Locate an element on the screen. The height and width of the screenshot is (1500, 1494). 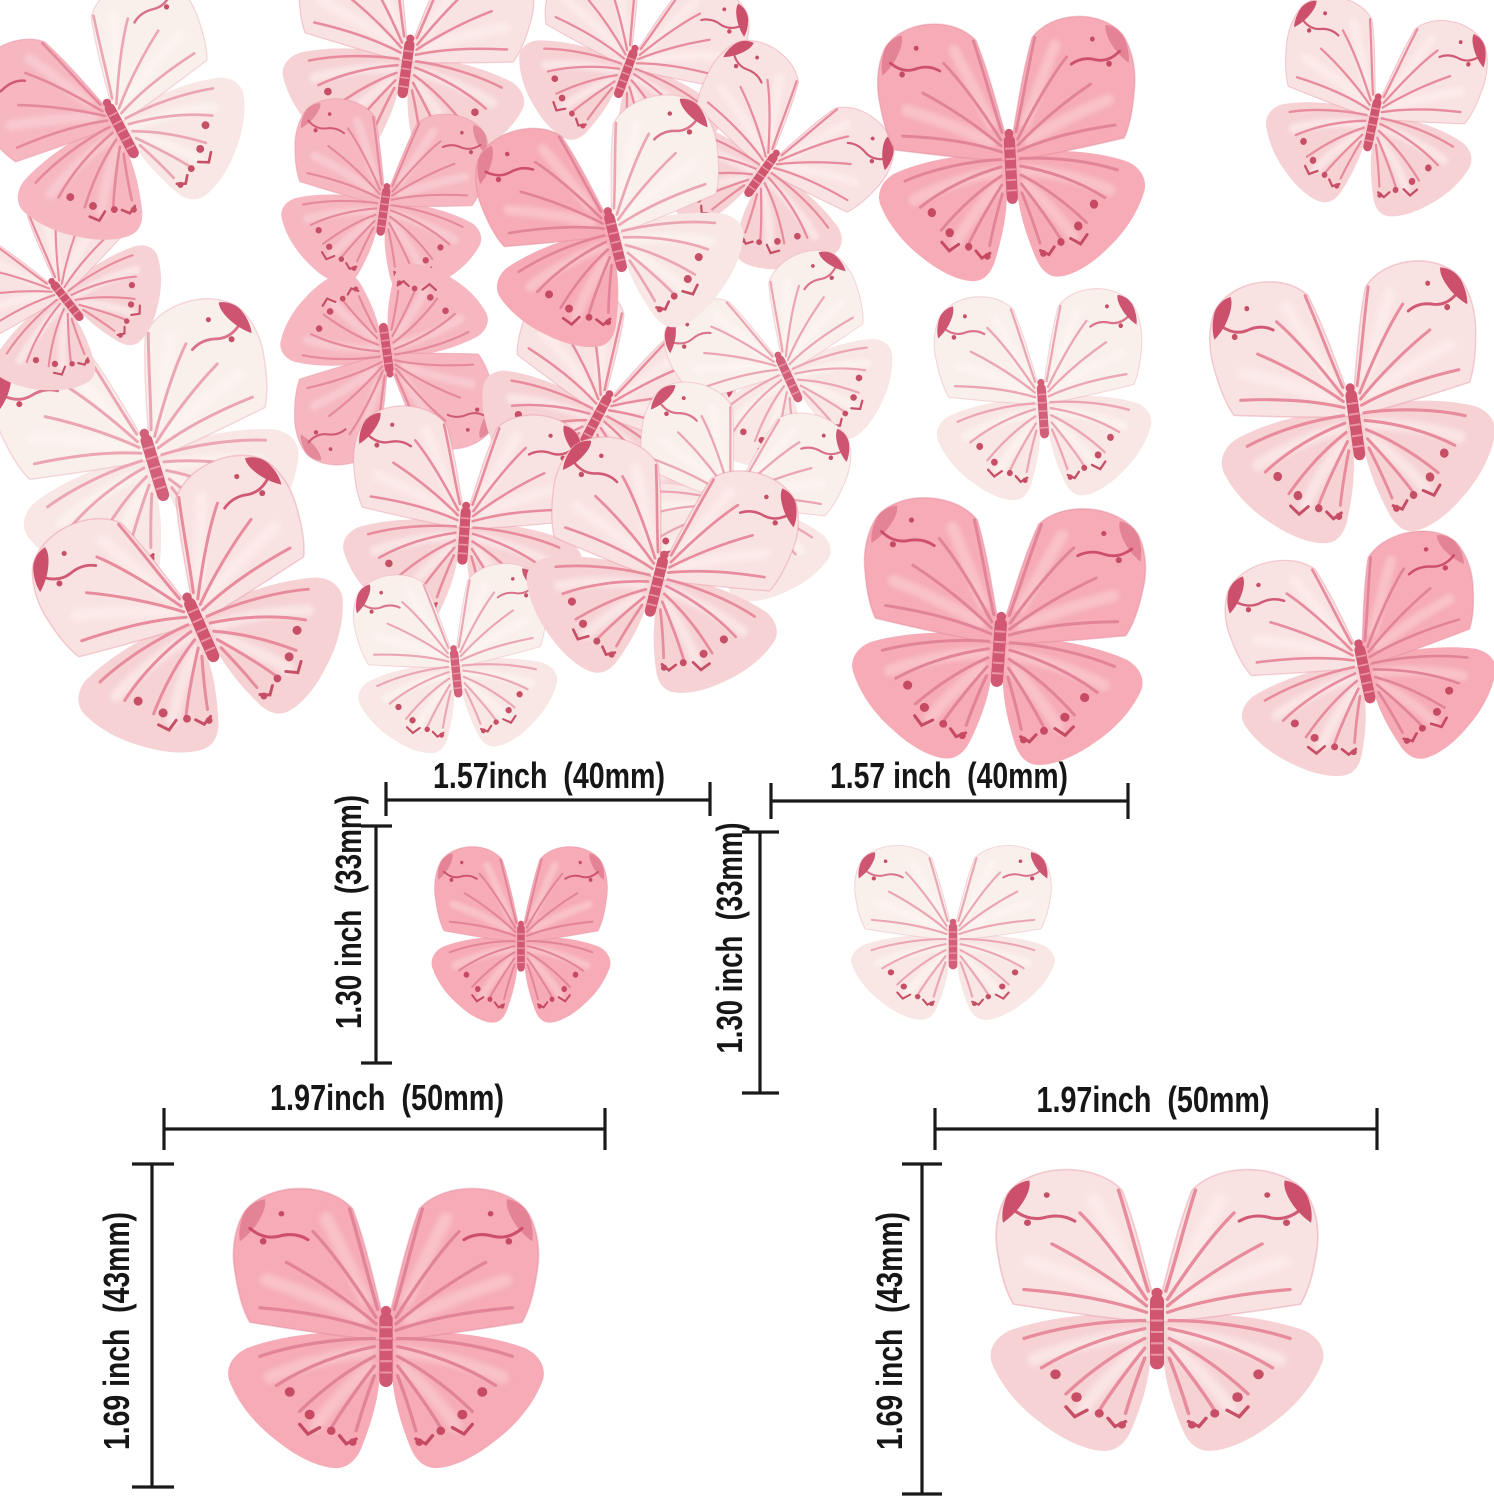
svg-text: 1.57inch (40mm) is located at coordinates (549, 775).